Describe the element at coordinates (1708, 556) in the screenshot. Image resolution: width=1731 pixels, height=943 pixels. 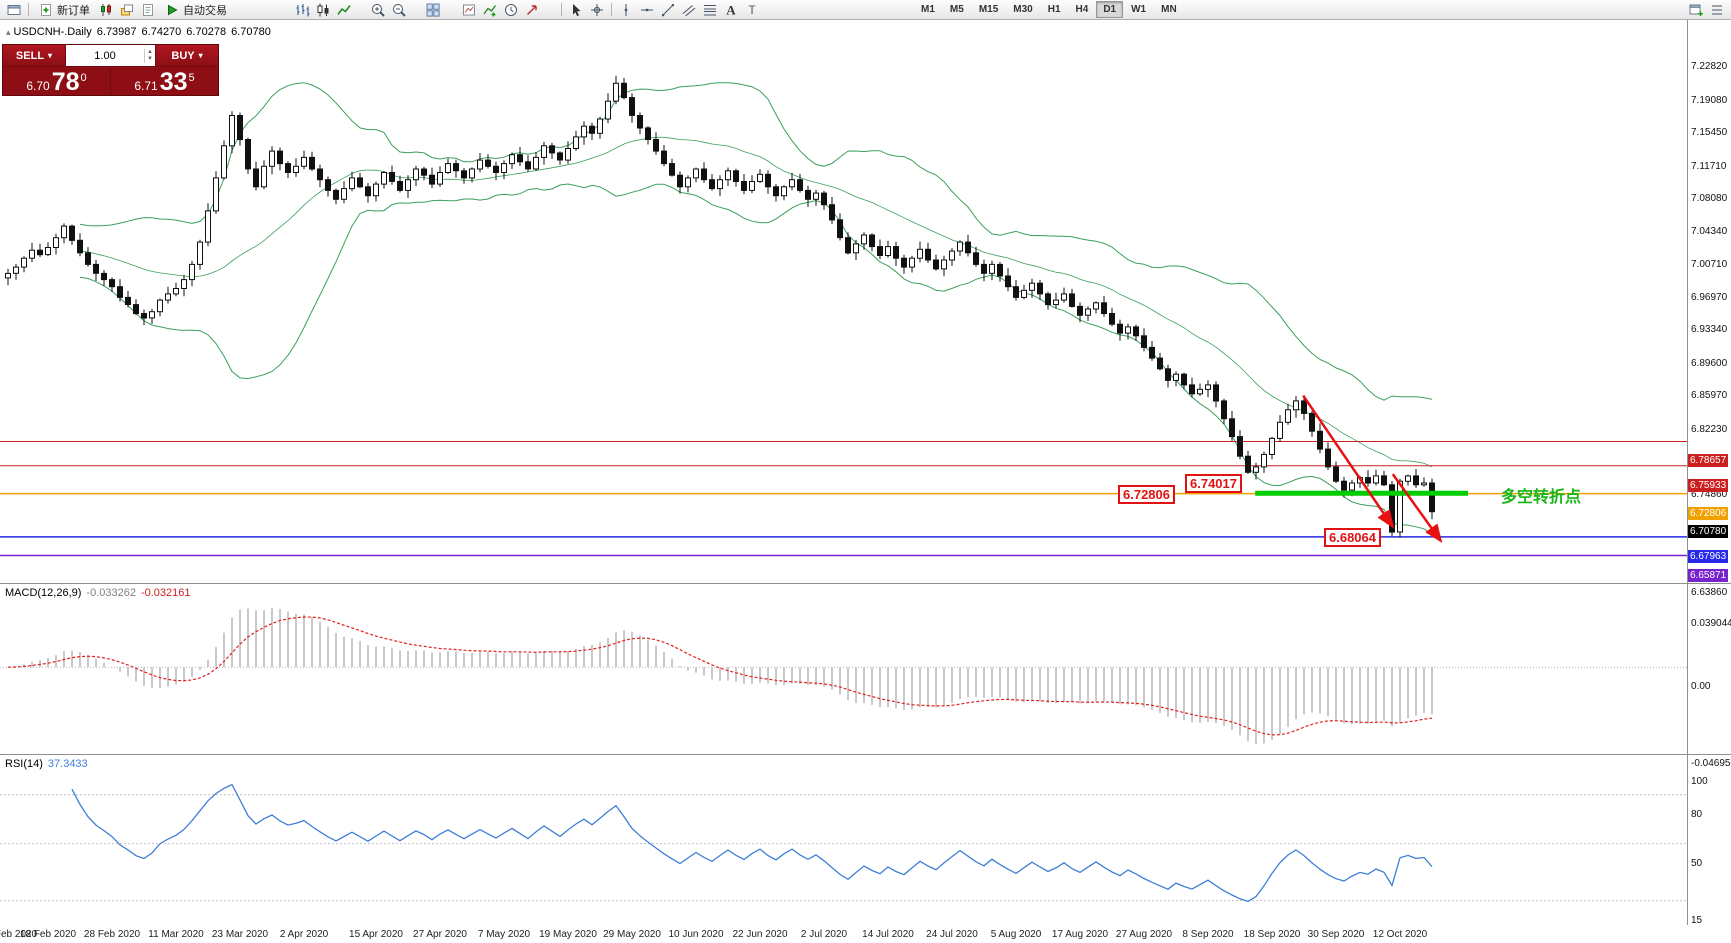
I see `price-axis-tag: 6.67963` at that location.